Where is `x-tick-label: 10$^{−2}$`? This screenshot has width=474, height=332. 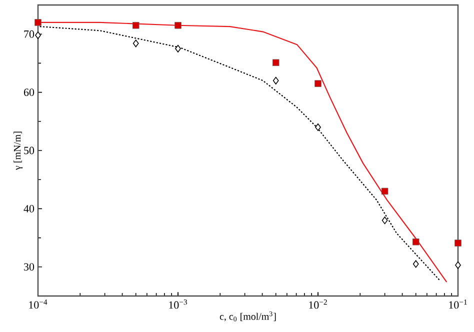
x-tick-label: 10$^{−2}$ is located at coordinates (318, 304).